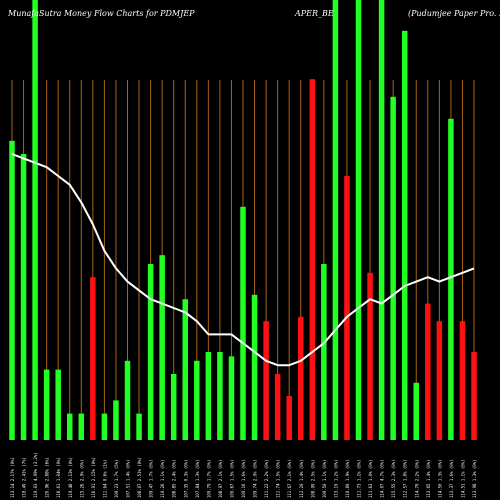 The width and height of the screenshot is (500, 500). Describe the element at coordinates (428, 478) in the screenshot. I see `x-tick-label: 113.65 1.4% (0%)` at that location.